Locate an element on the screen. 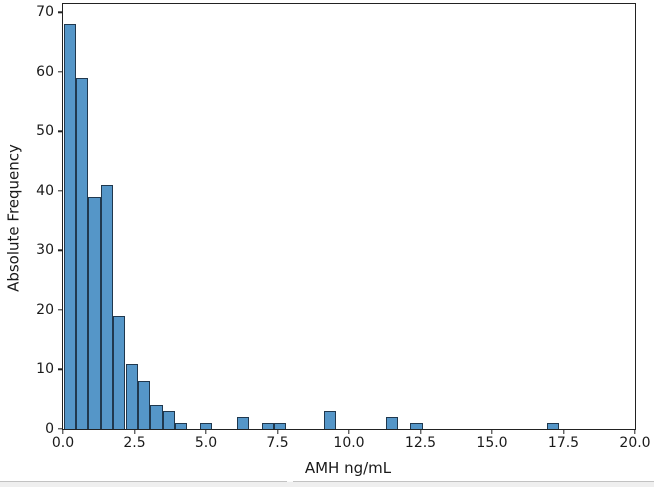 This screenshot has width=654, height=487. x-axis-tick-label: 2.5 is located at coordinates (134, 443).